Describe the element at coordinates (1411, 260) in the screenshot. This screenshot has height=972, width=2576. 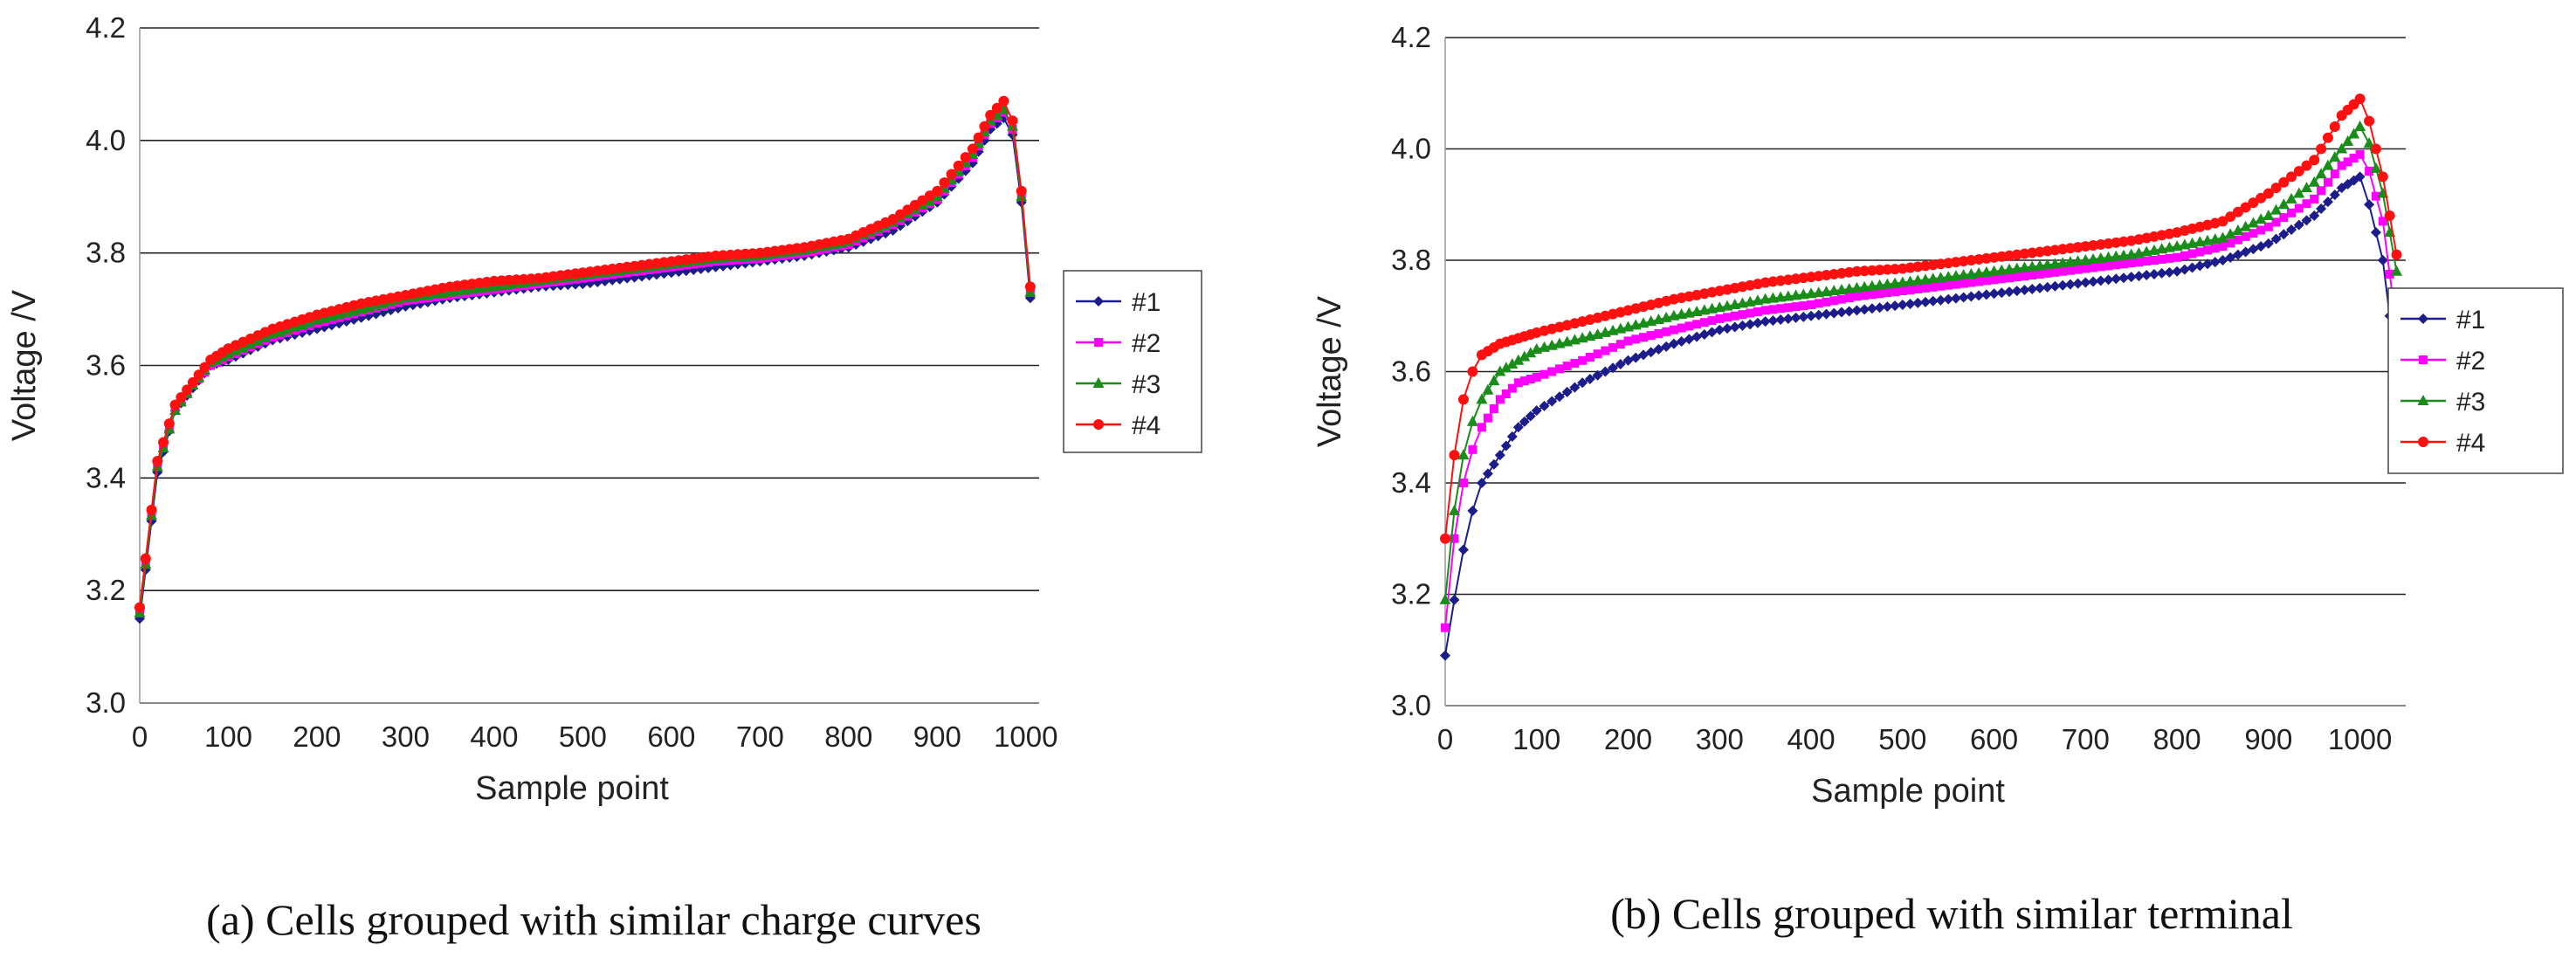
I see `y-tick-label-b: 3.8` at that location.